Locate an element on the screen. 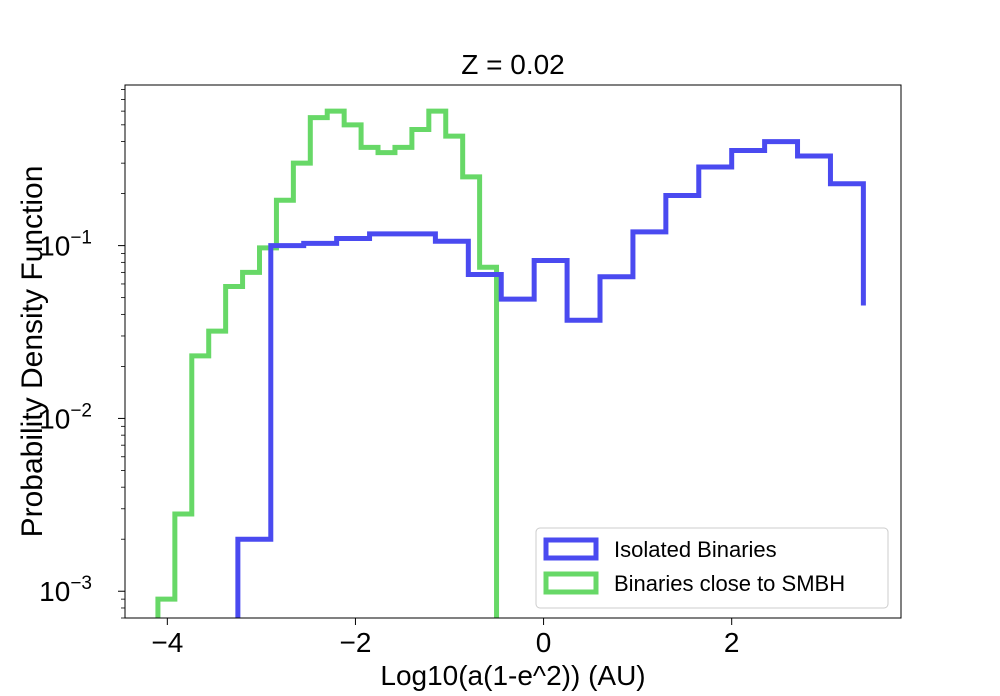 The image size is (1000, 696). y-tick-exponent: −3 is located at coordinates (81, 583).